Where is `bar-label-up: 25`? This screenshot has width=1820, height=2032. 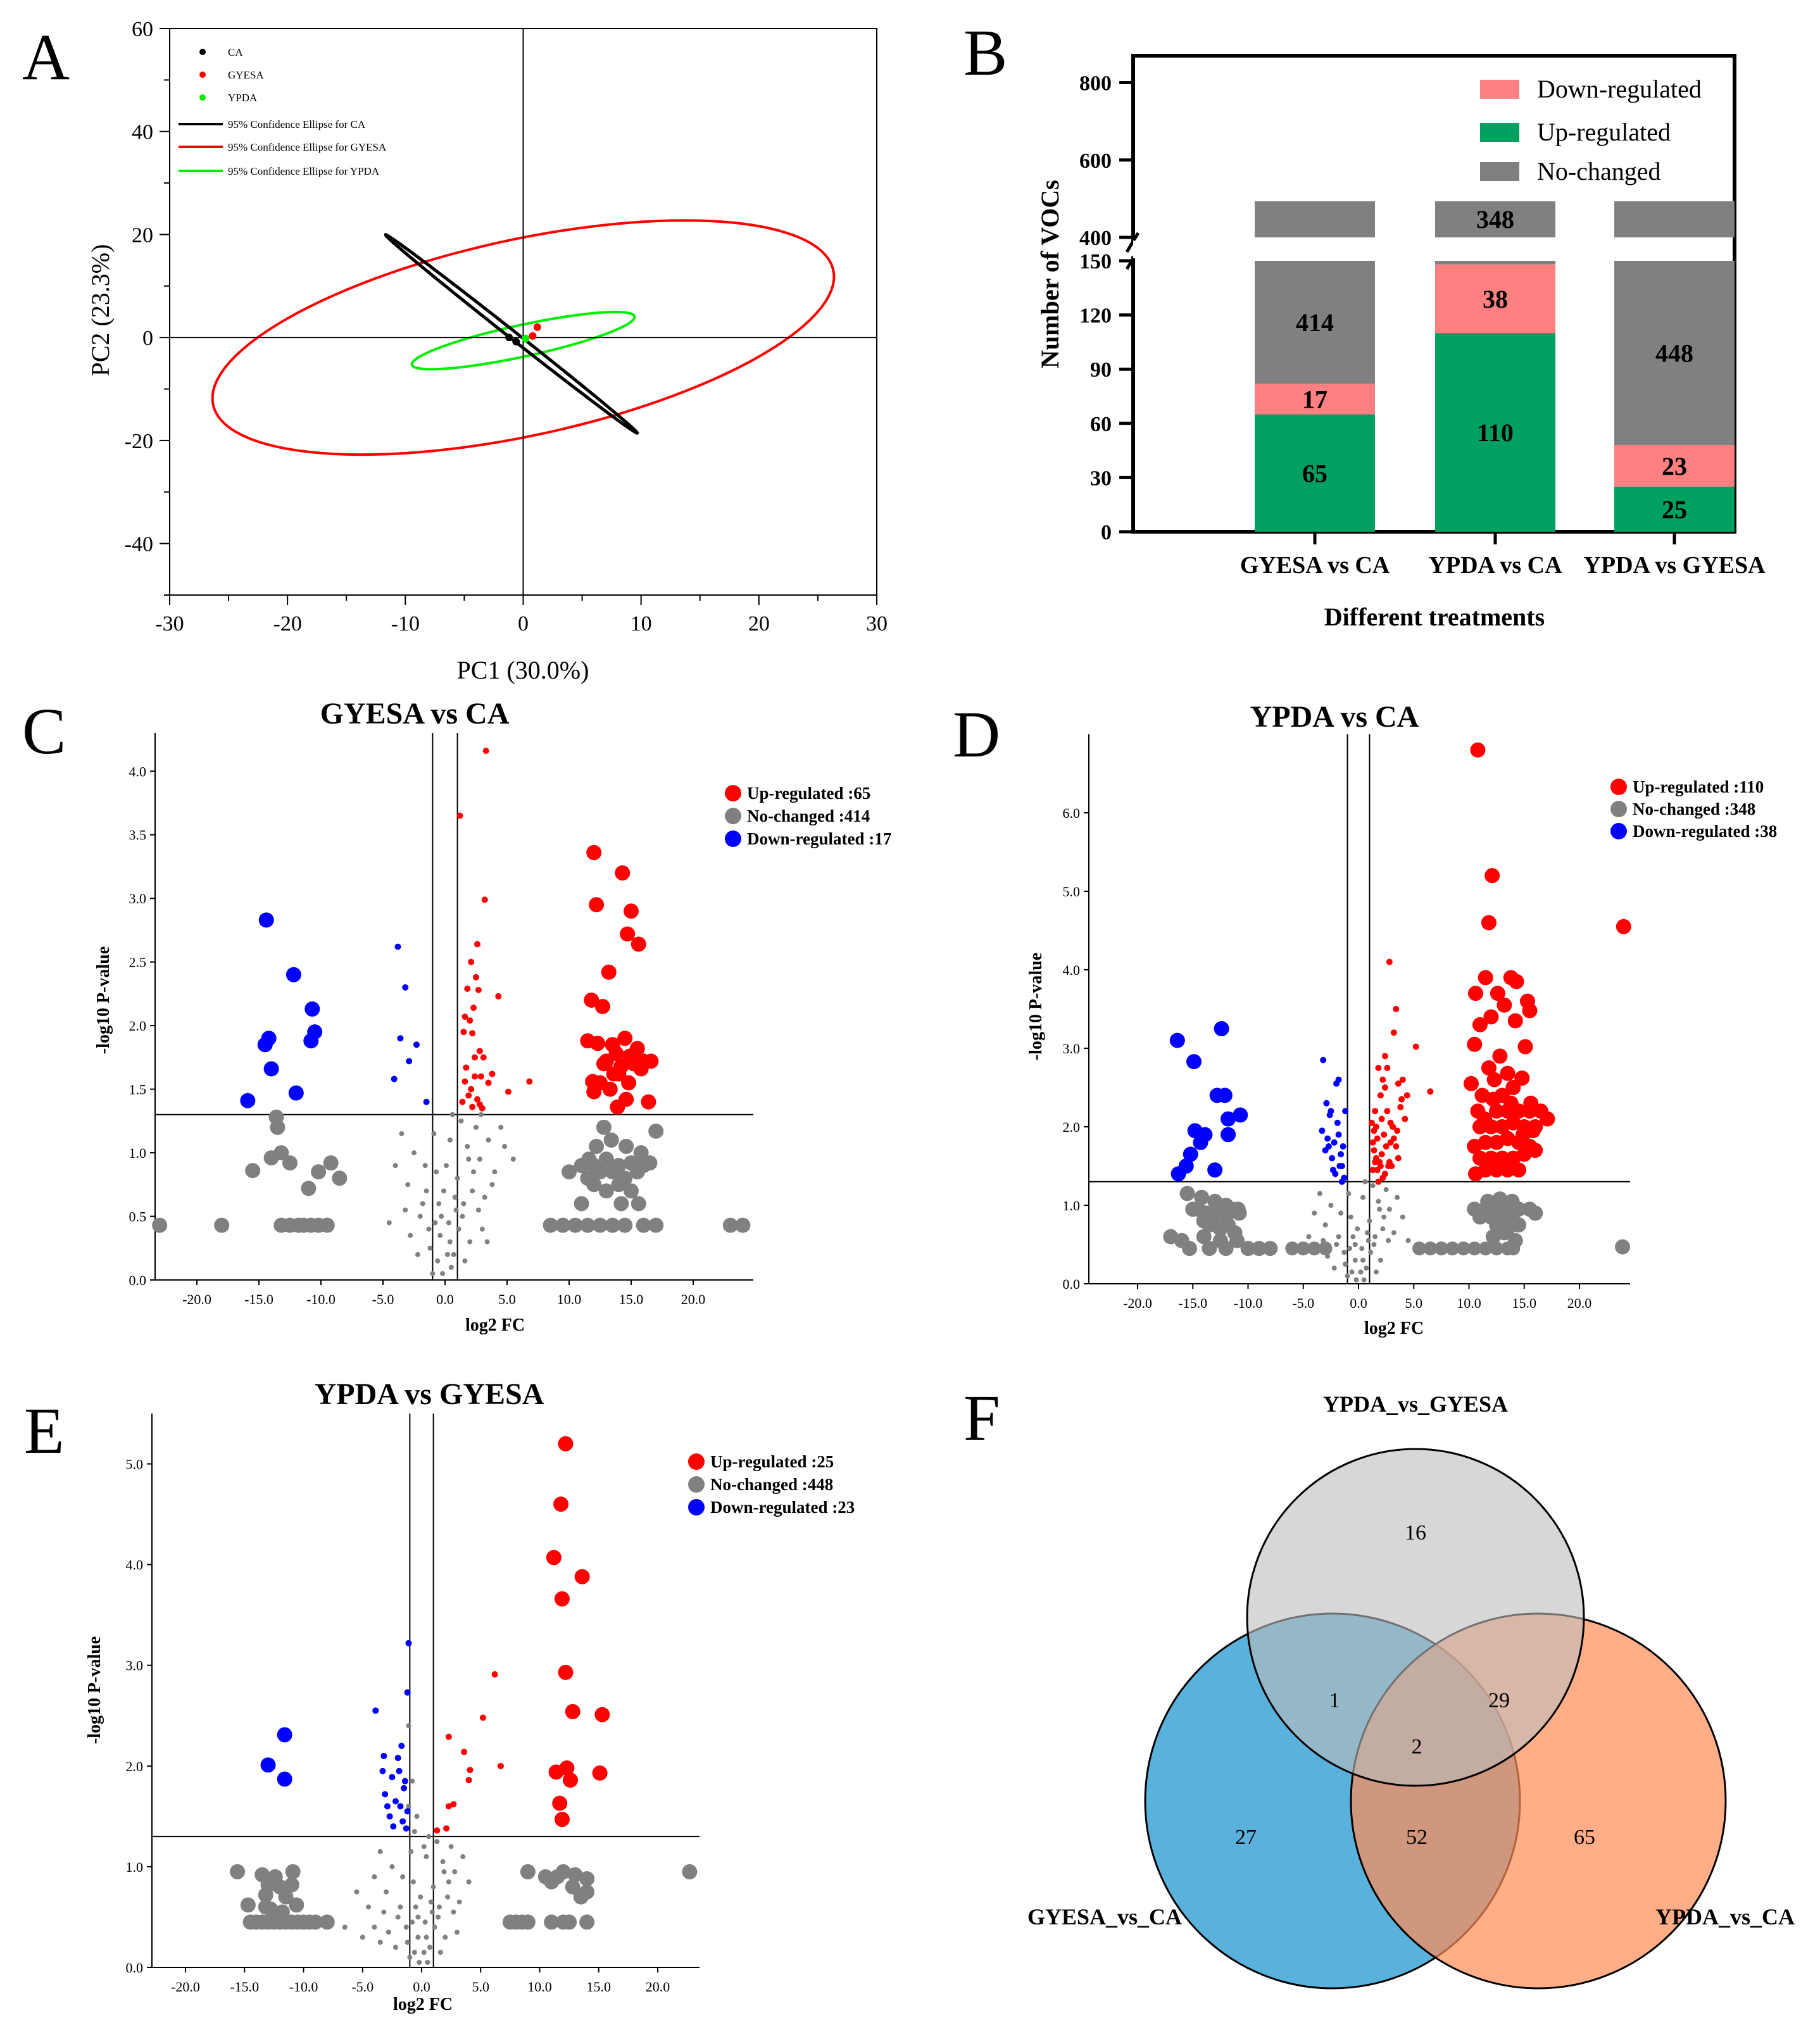
bar-label-up: 25 is located at coordinates (1674, 510).